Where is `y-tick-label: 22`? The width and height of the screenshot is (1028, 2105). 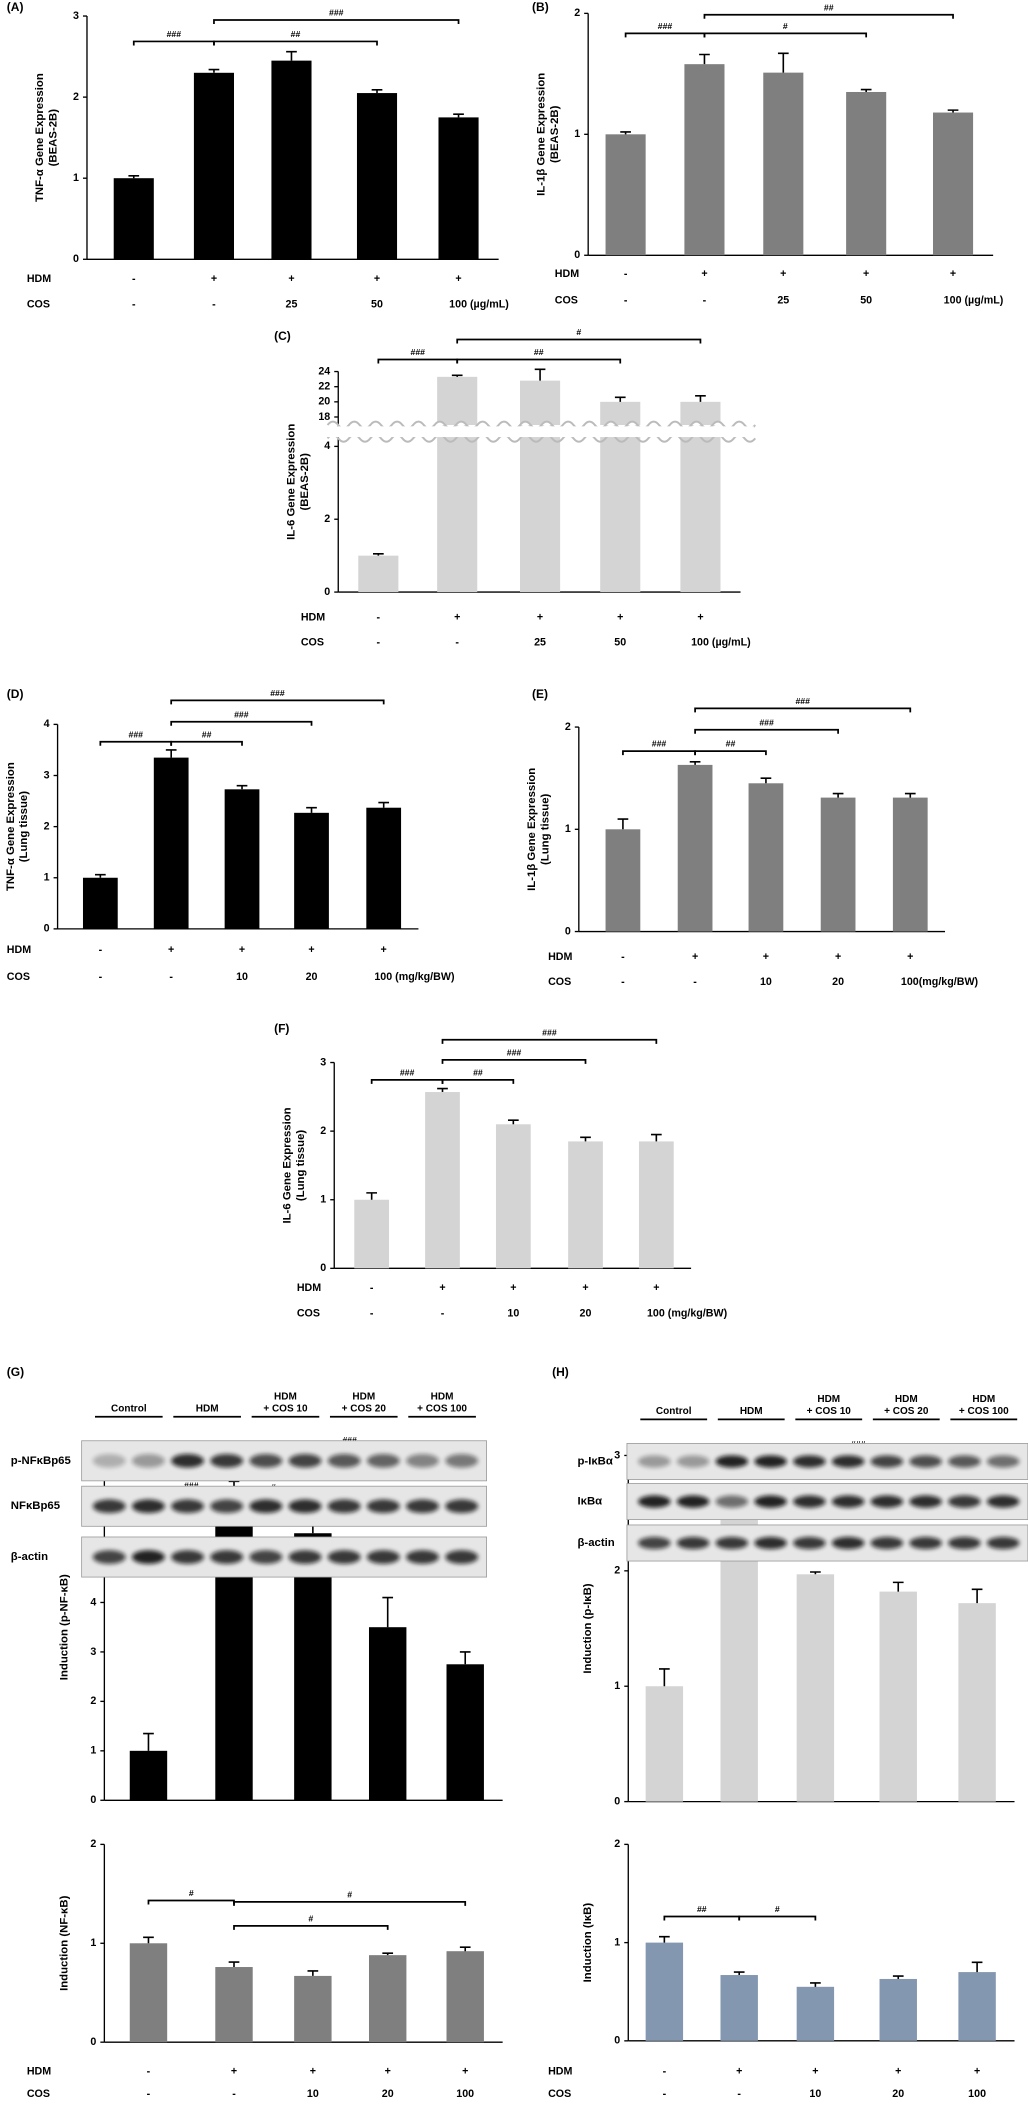
y-tick-label: 22 is located at coordinates (324, 387).